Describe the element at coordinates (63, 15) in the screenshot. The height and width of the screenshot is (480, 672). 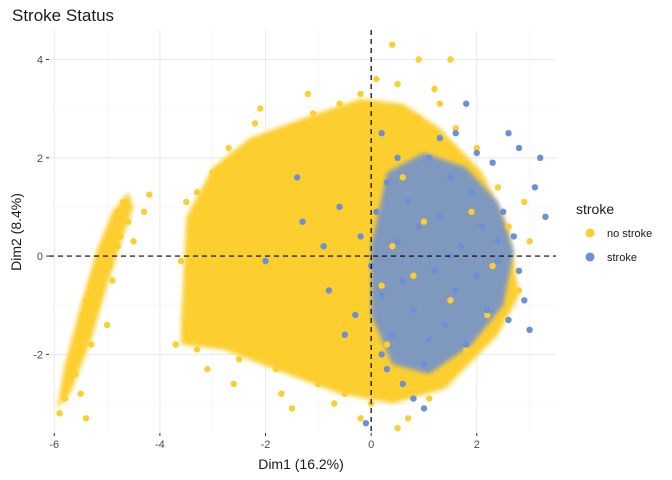
I see `chart-title: Stroke Status` at that location.